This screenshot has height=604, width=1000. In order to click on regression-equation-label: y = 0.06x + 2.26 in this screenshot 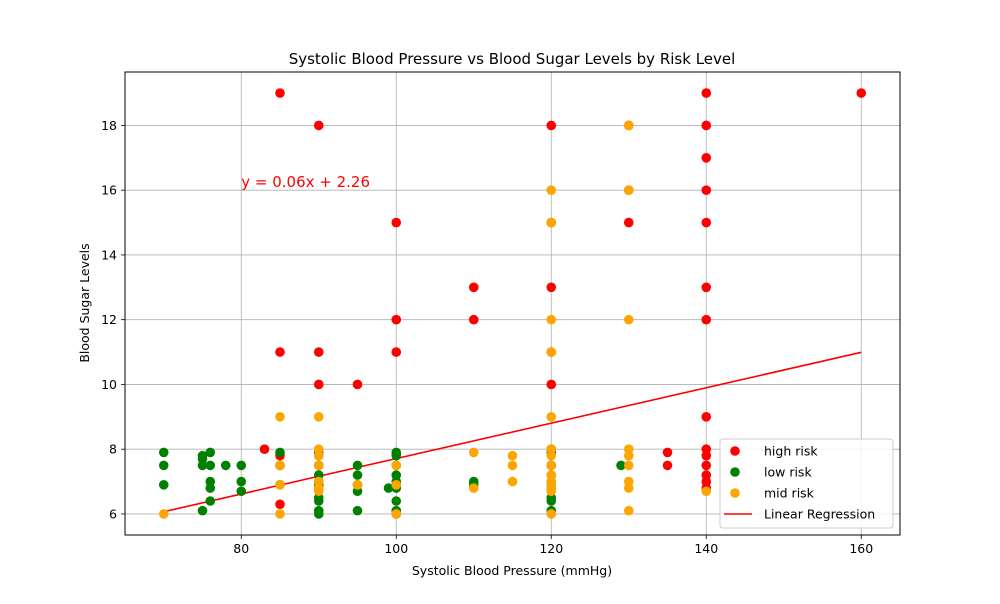, I will do `click(305, 182)`.